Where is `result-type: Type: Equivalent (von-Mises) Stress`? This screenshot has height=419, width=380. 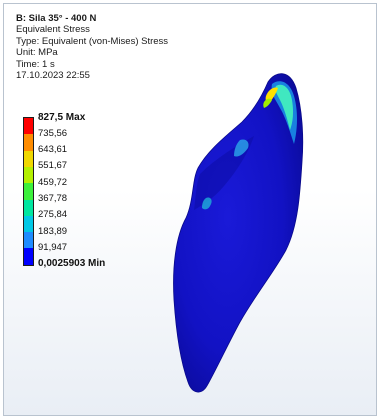 result-type: Type: Equivalent (von-Mises) Stress is located at coordinates (92, 41).